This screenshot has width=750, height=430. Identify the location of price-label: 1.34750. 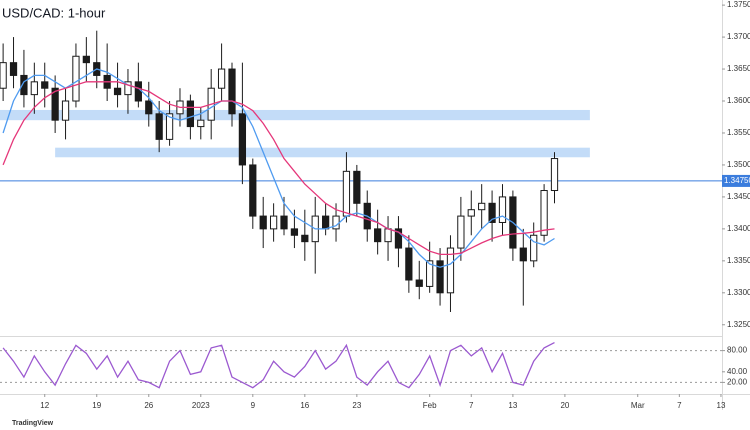
(737, 180).